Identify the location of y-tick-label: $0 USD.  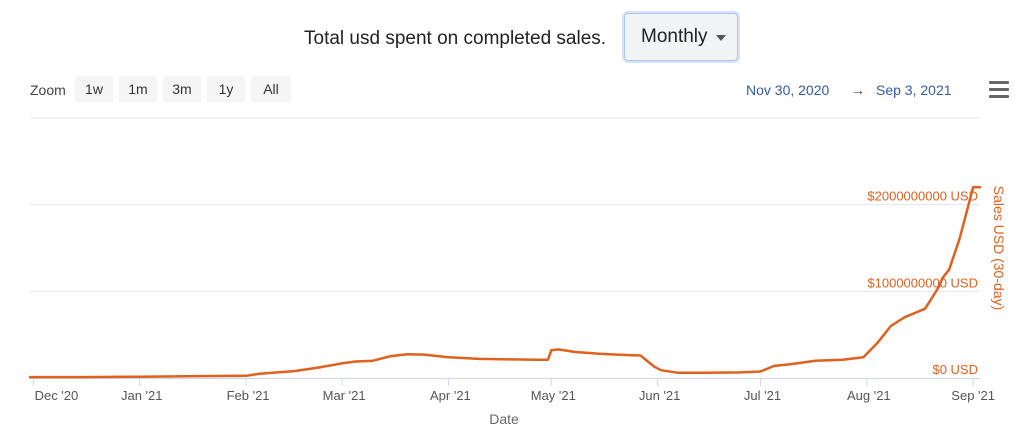
(955, 369).